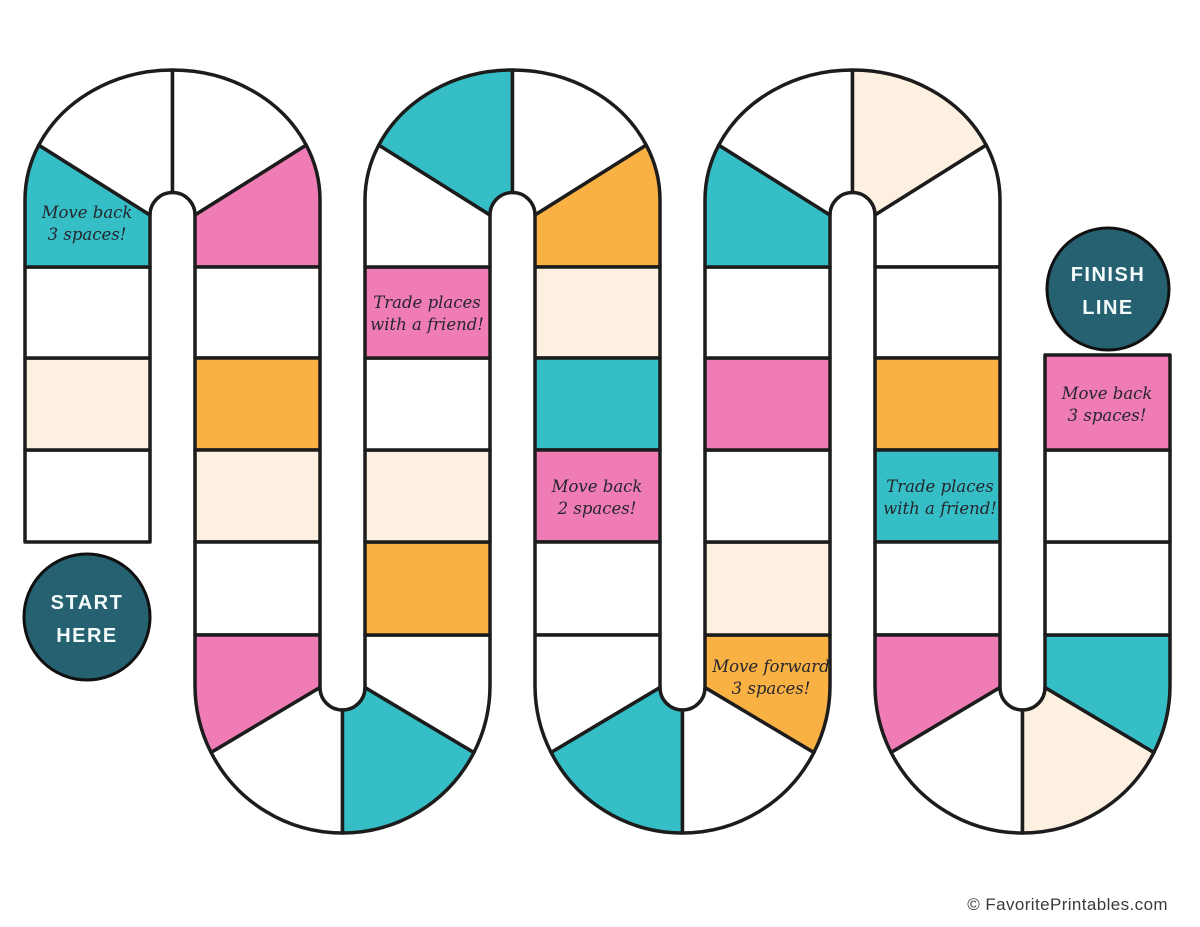 Image resolution: width=1200 pixels, height=927 pixels. Describe the element at coordinates (87, 603) in the screenshot. I see `start-badge-line1: START` at that location.